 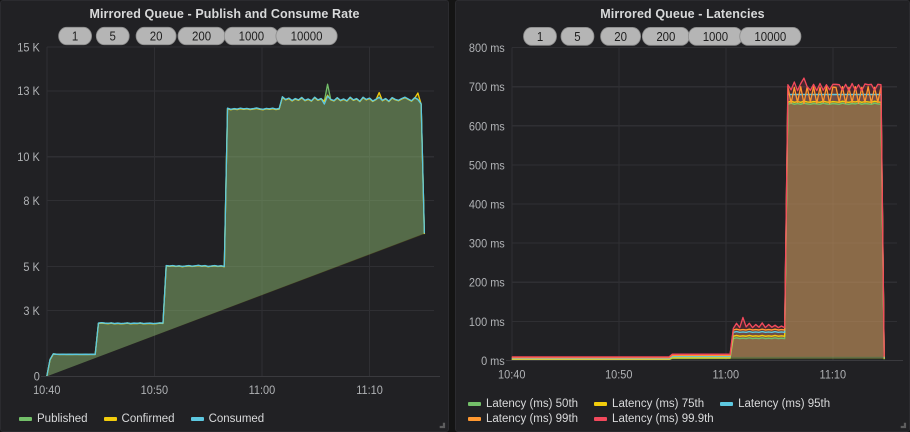 I want to click on legend-label: Latency (ms) 99.9th, so click(x=663, y=419).